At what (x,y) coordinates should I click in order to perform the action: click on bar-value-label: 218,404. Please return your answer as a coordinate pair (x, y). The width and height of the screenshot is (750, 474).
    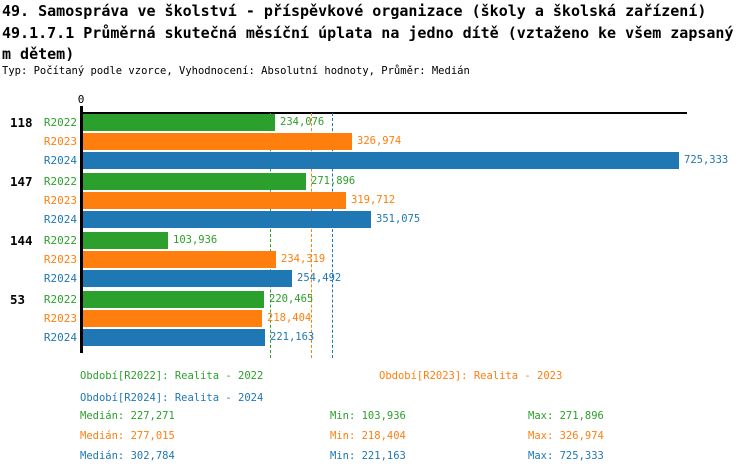
    Looking at the image, I should click on (289, 318).